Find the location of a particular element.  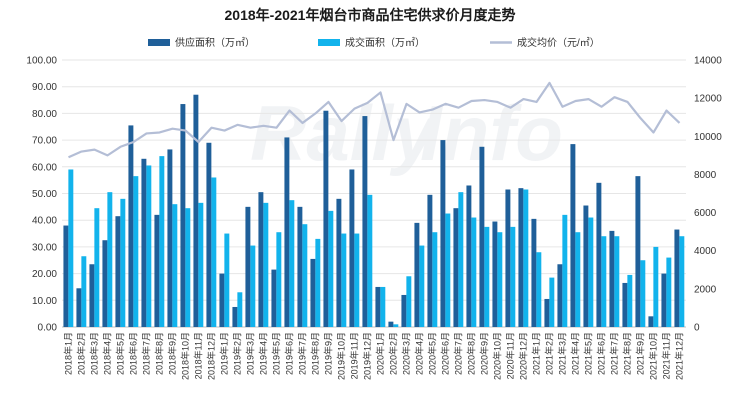

x-tick-label: 2020年7月 is located at coordinates (458, 353).